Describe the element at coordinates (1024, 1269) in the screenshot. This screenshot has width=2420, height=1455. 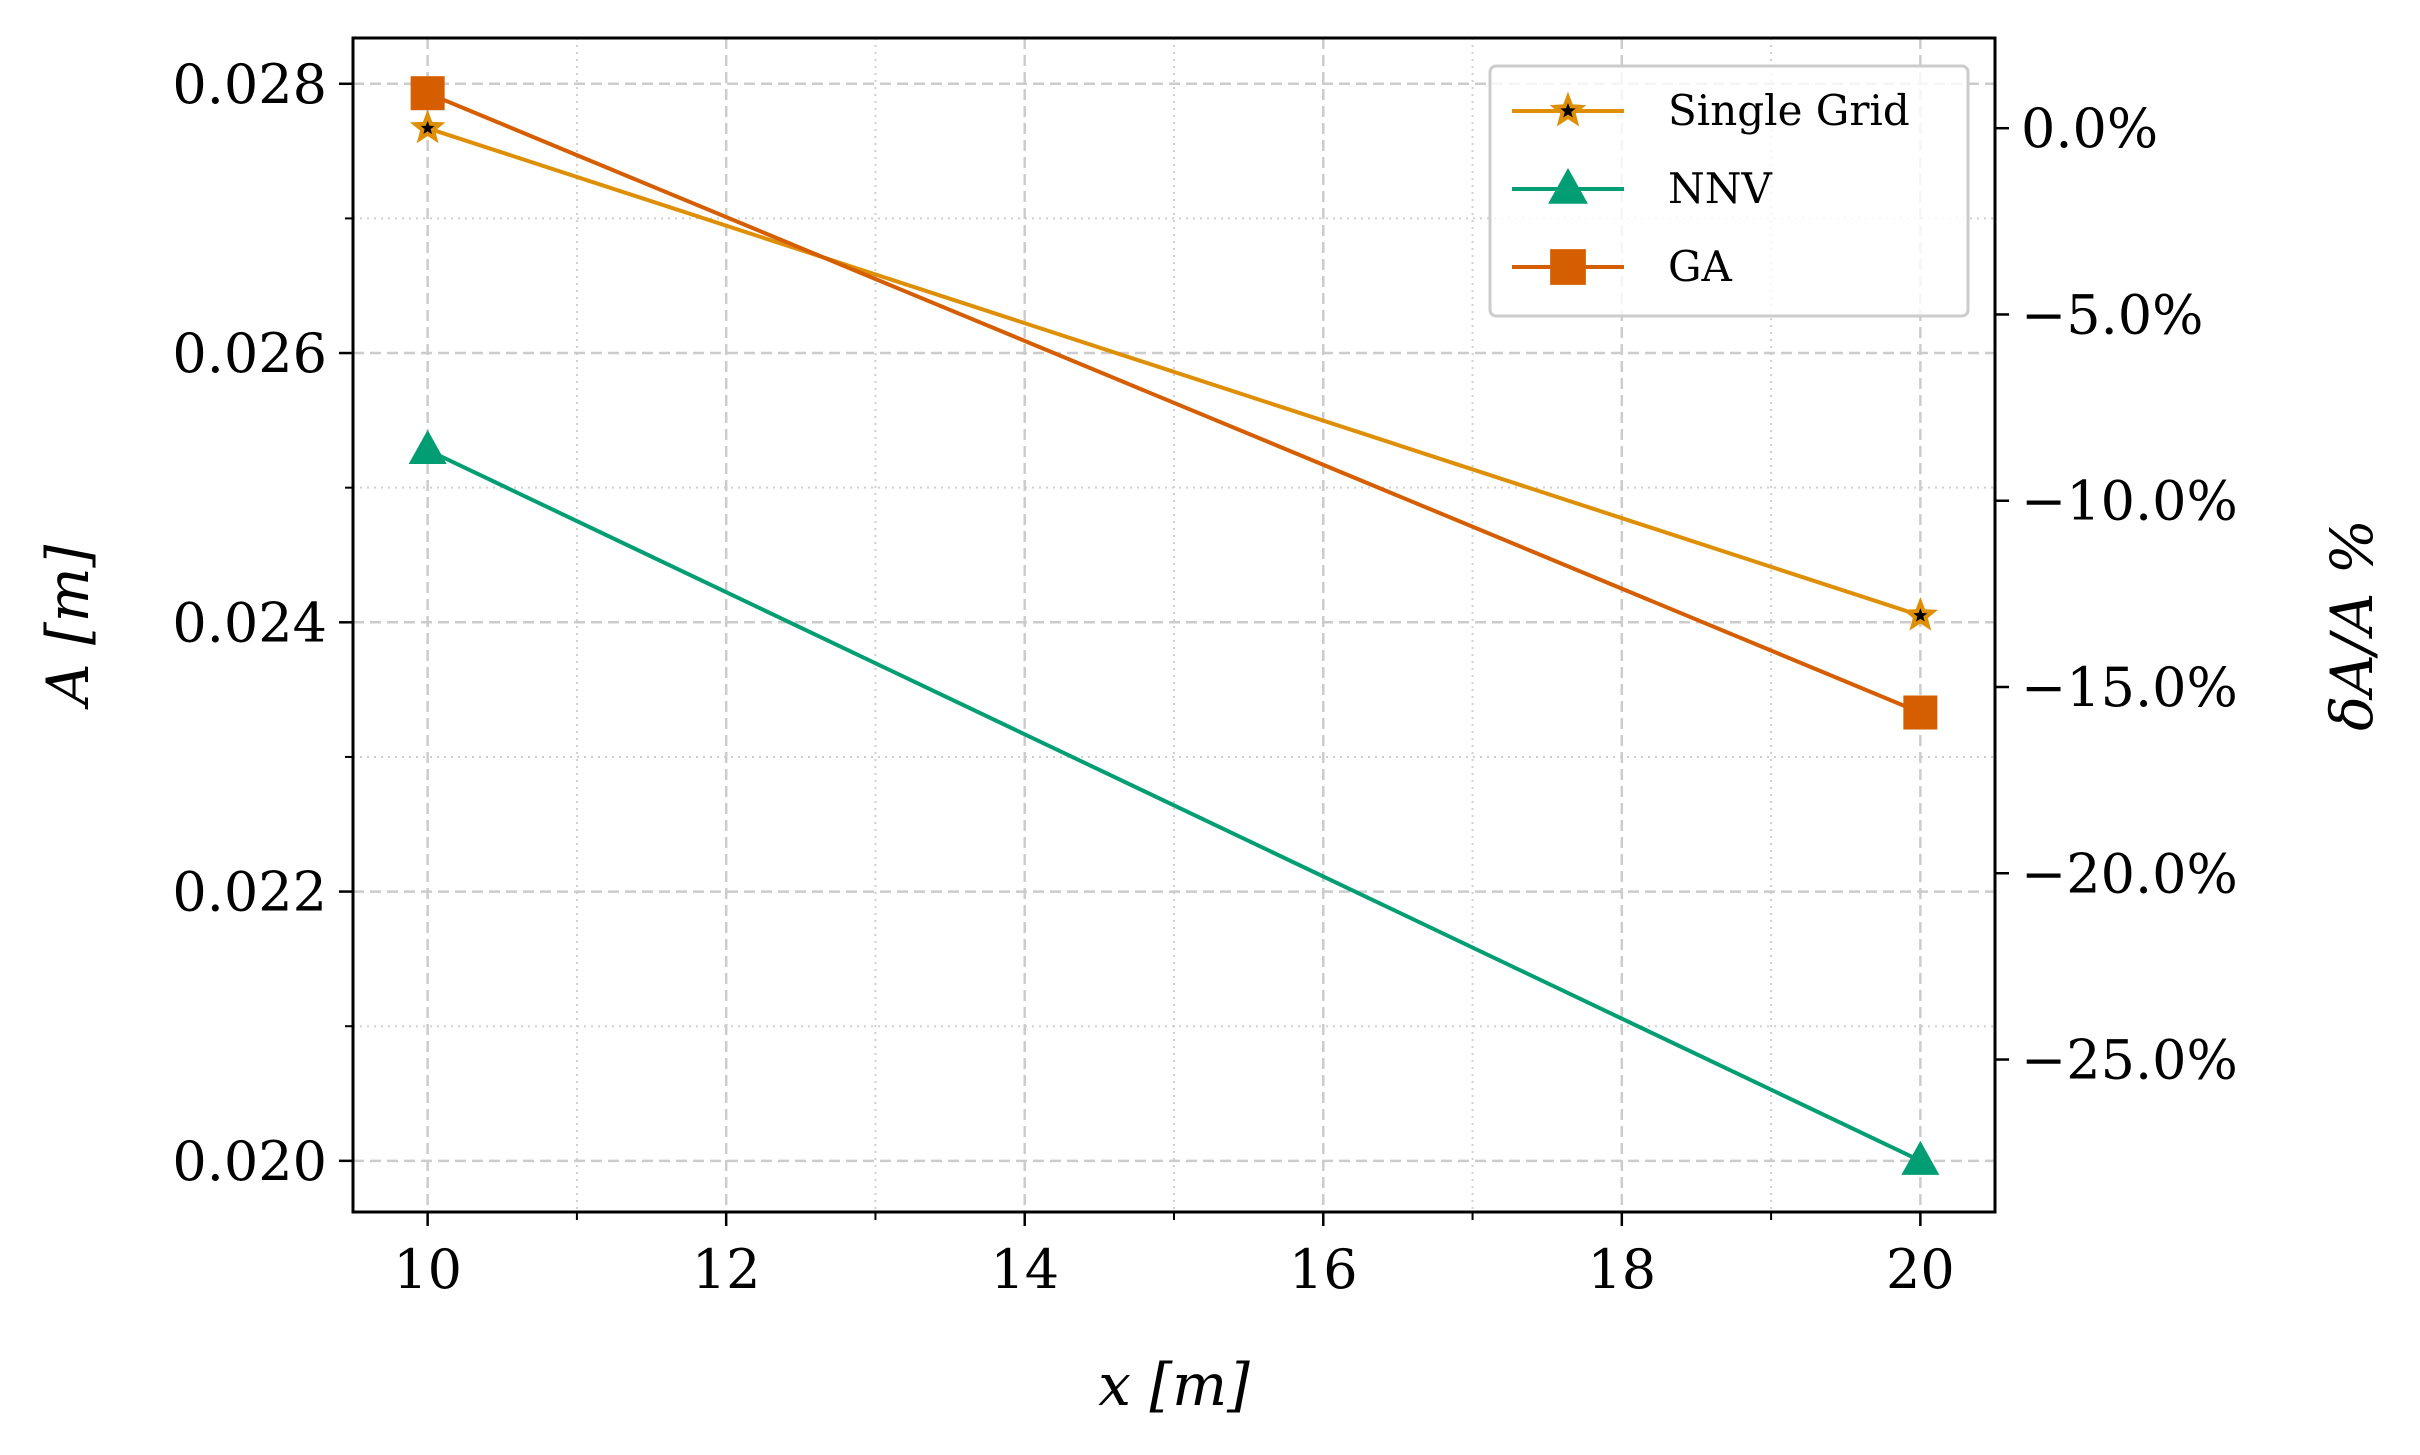
I see `x-tick-label: 14` at that location.